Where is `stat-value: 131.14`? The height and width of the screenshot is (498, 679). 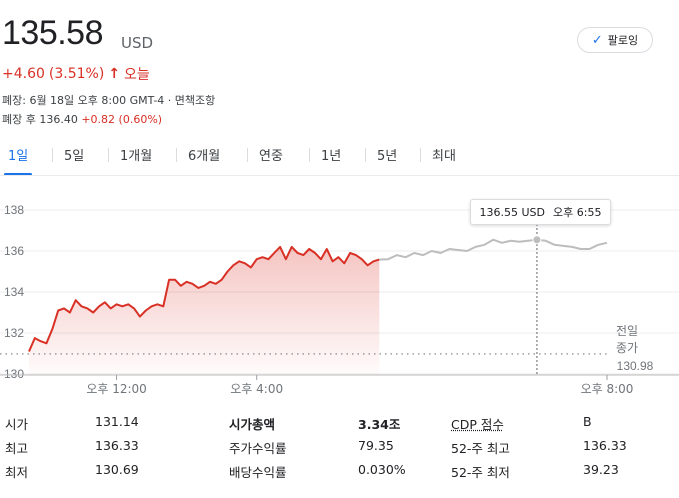
stat-value: 131.14 is located at coordinates (117, 421).